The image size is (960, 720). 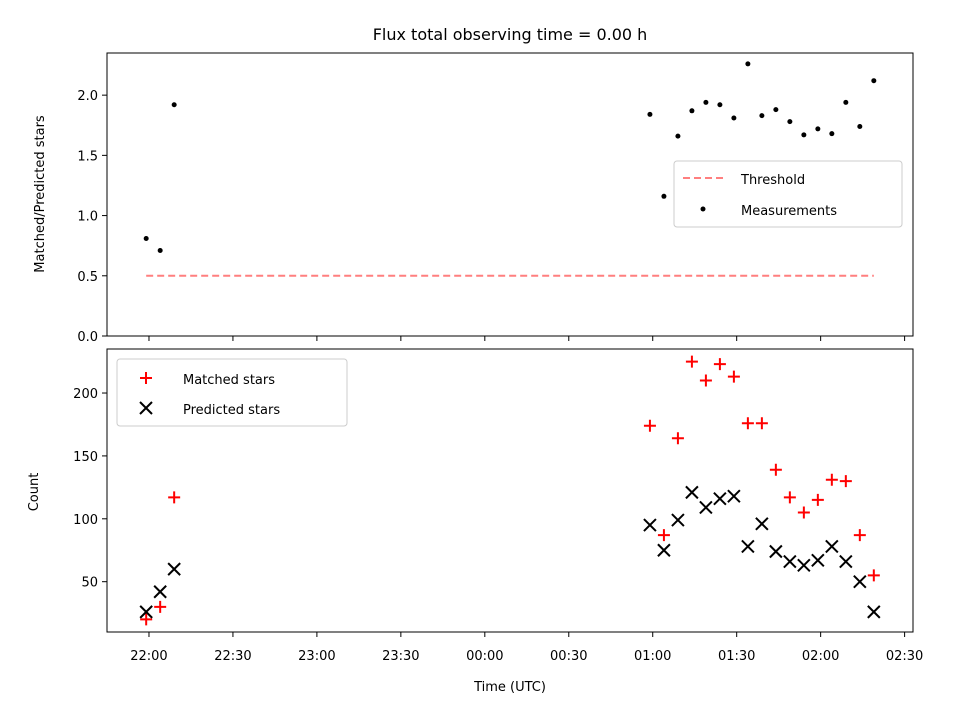 I want to click on x-tick-label: 00:30, so click(x=568, y=656).